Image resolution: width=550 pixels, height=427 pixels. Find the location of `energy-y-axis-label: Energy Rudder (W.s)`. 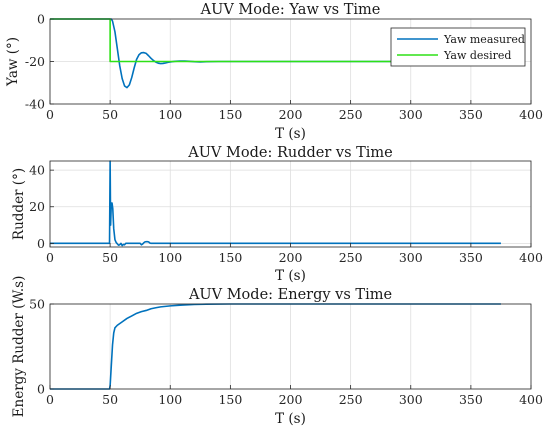

energy-y-axis-label: Energy Rudder (W.s) is located at coordinates (19, 347).